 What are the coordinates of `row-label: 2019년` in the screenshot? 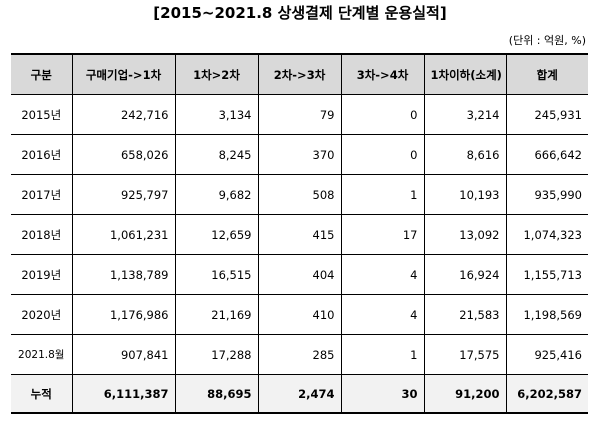 It's located at (42, 274).